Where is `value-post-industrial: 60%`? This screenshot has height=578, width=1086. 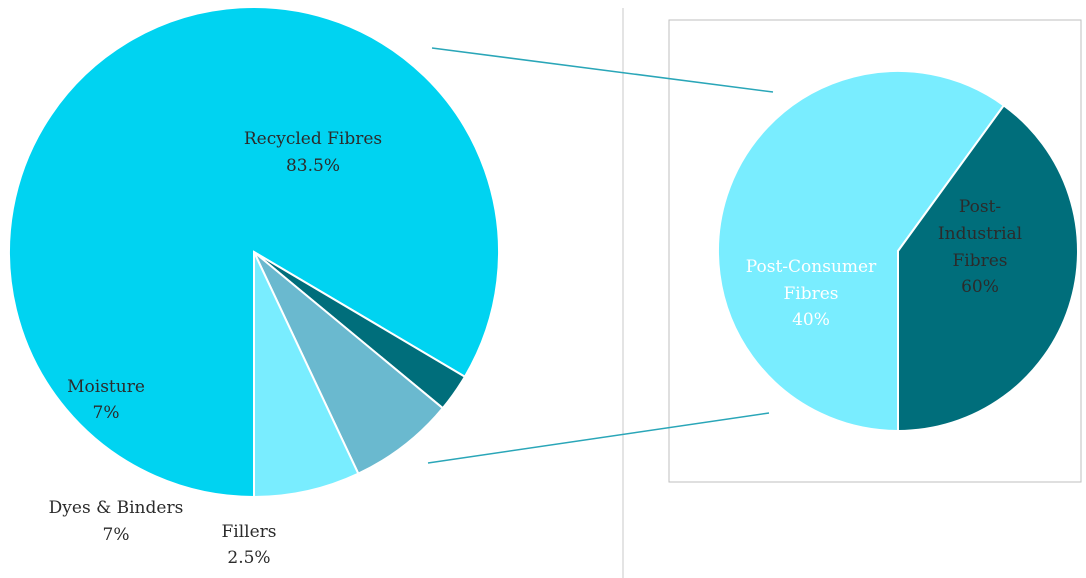
value-post-industrial: 60% is located at coordinates (980, 287).